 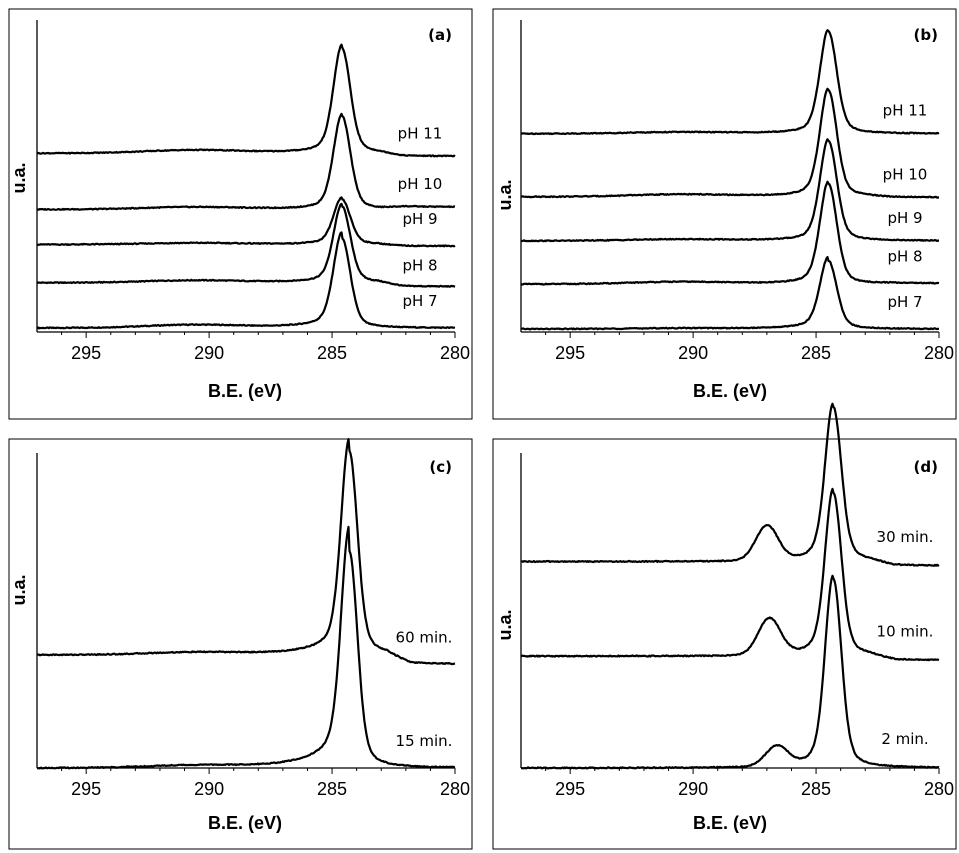 What do you see at coordinates (420, 184) in the screenshot?
I see `panel-a-series-label: pH 10` at bounding box center [420, 184].